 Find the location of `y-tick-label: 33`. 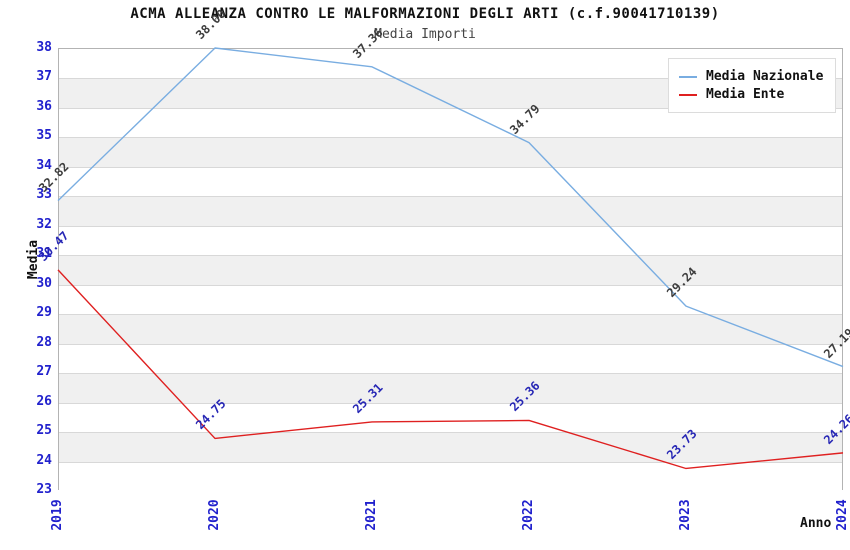

y-tick-label: 33 is located at coordinates (44, 195).